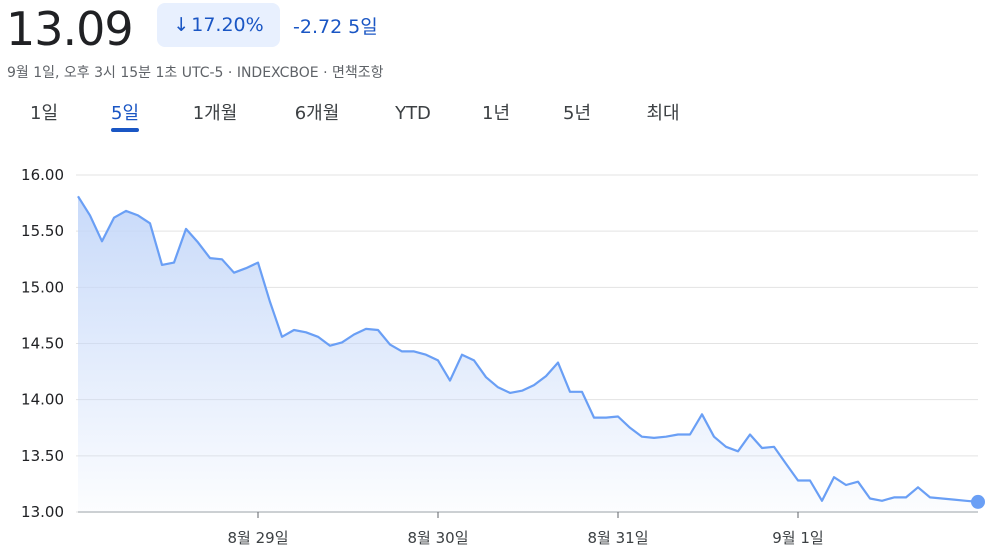  What do you see at coordinates (227, 25) in the screenshot?
I see `percent-change-value: 17.20%` at bounding box center [227, 25].